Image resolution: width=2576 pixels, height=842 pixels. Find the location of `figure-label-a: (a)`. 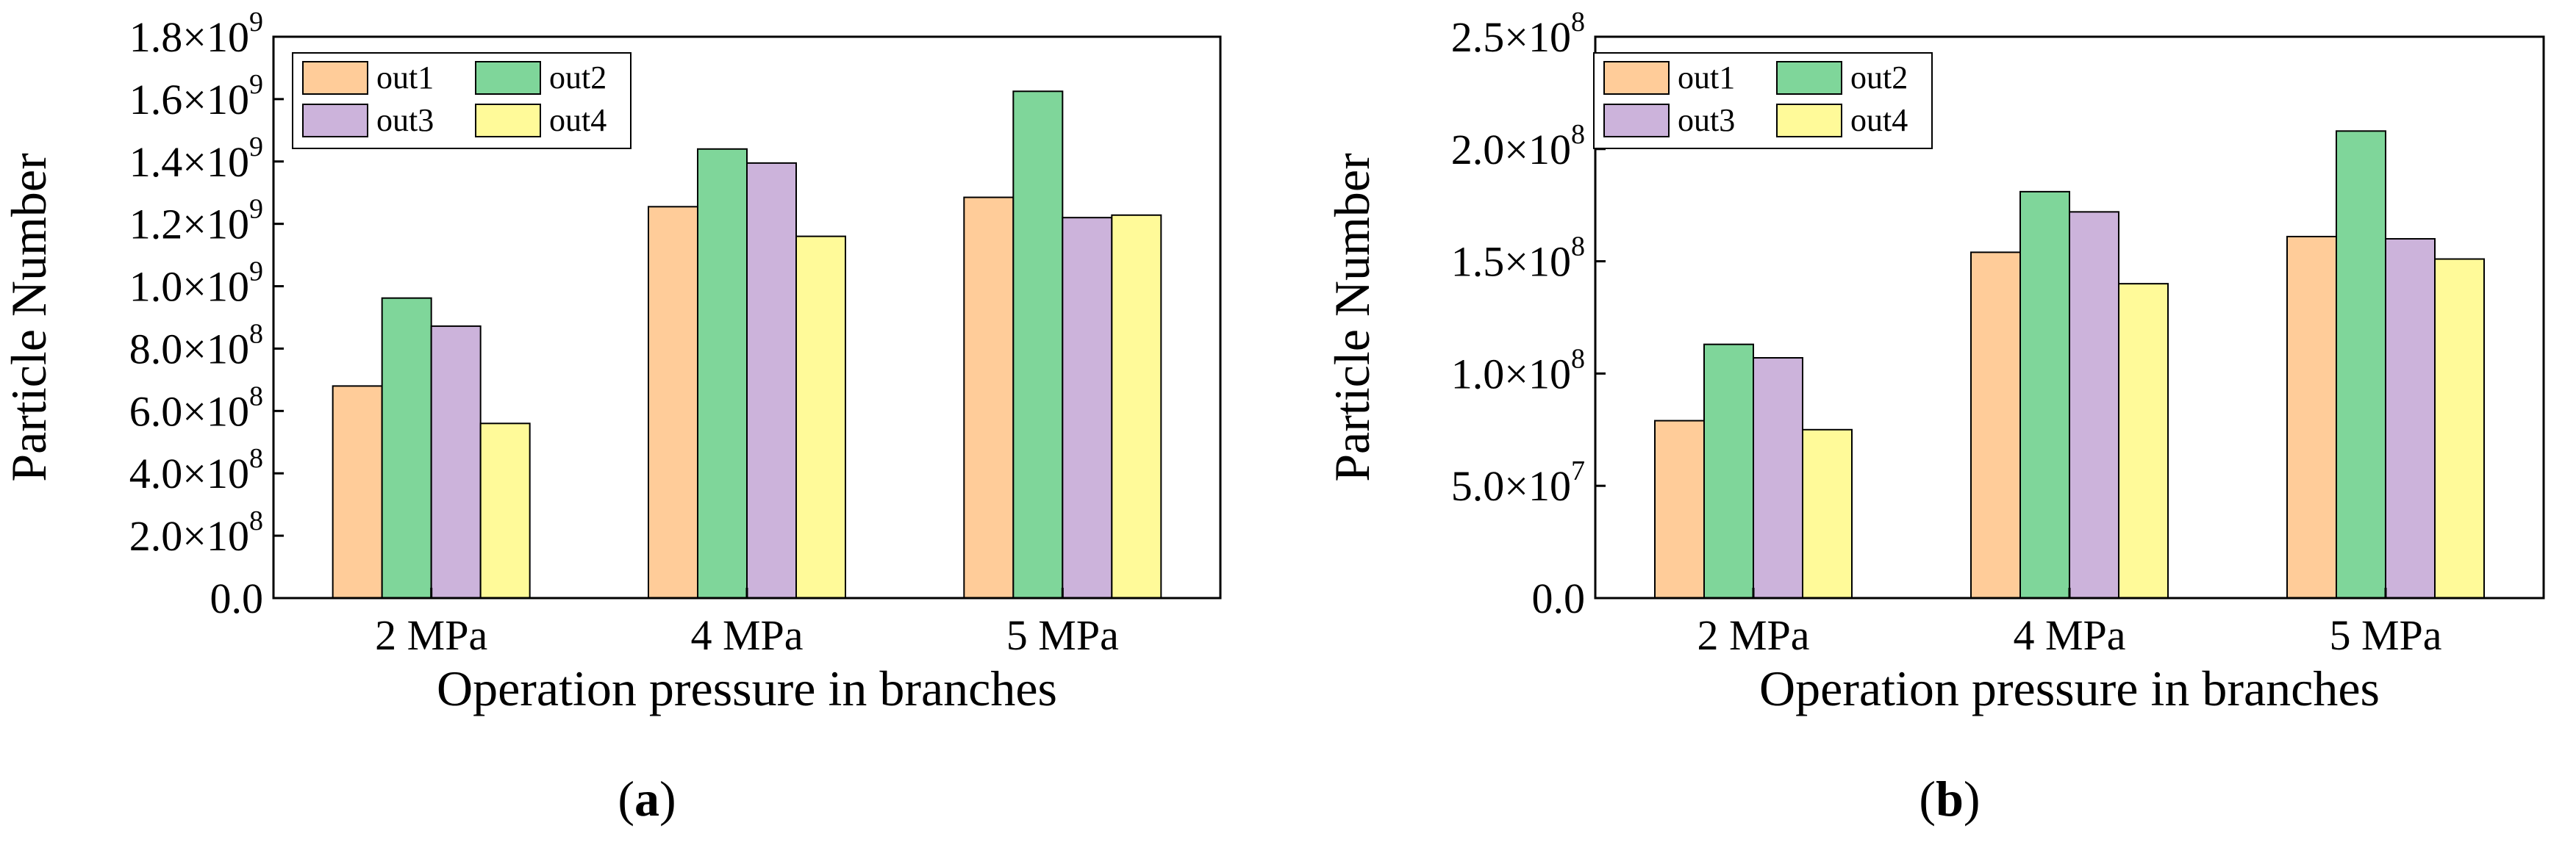

figure-label-a: (a) is located at coordinates (647, 799).